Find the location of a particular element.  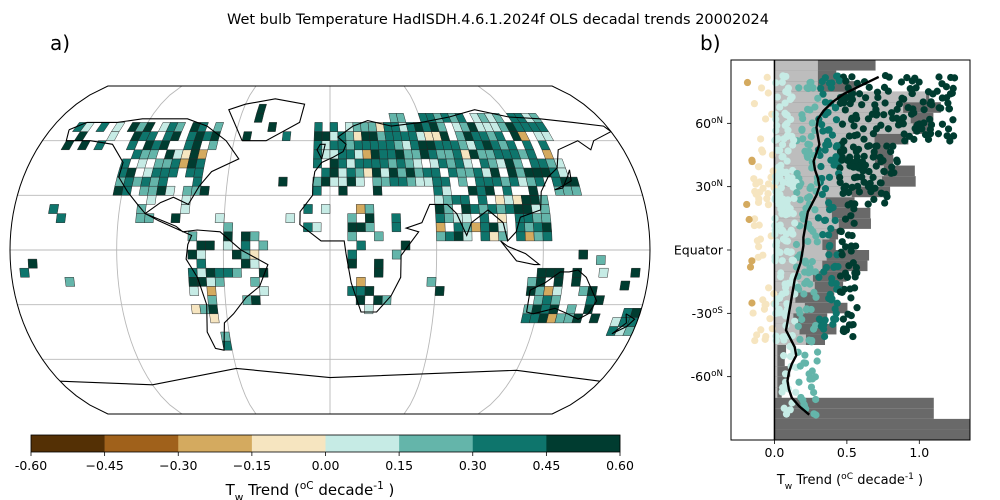

colorbar-label: Tw Trend (oC decade-1 ) is located at coordinates (310, 490).